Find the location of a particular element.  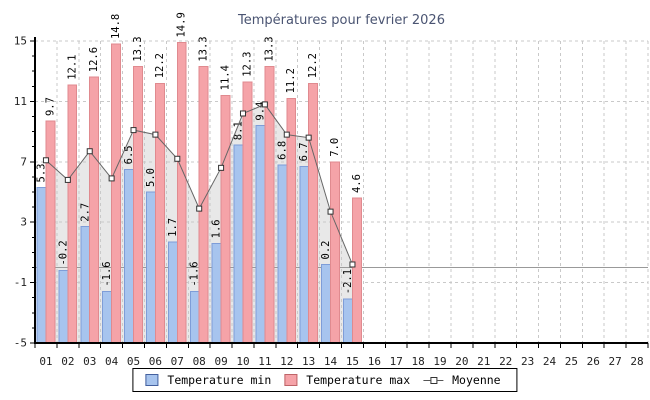

value-label: 9.7 is located at coordinates (50, 106).